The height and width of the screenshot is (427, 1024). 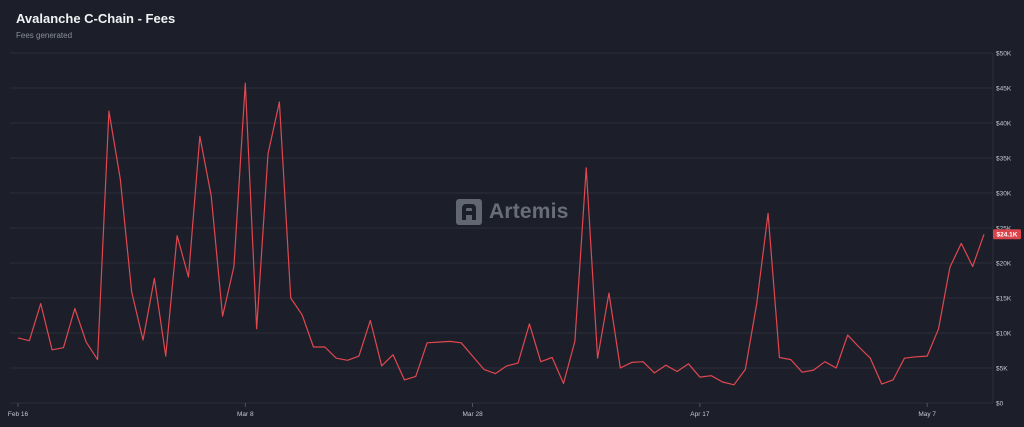 I want to click on last-value-label: $24.1K, so click(x=1007, y=235).